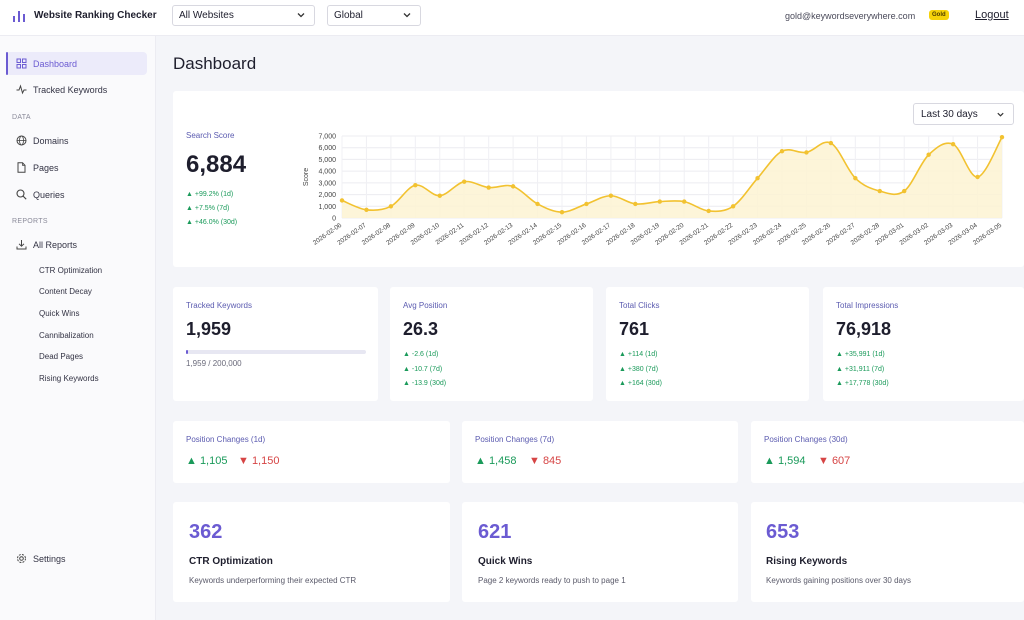 This screenshot has height=620, width=1024. I want to click on region-select: Global, so click(374, 15).